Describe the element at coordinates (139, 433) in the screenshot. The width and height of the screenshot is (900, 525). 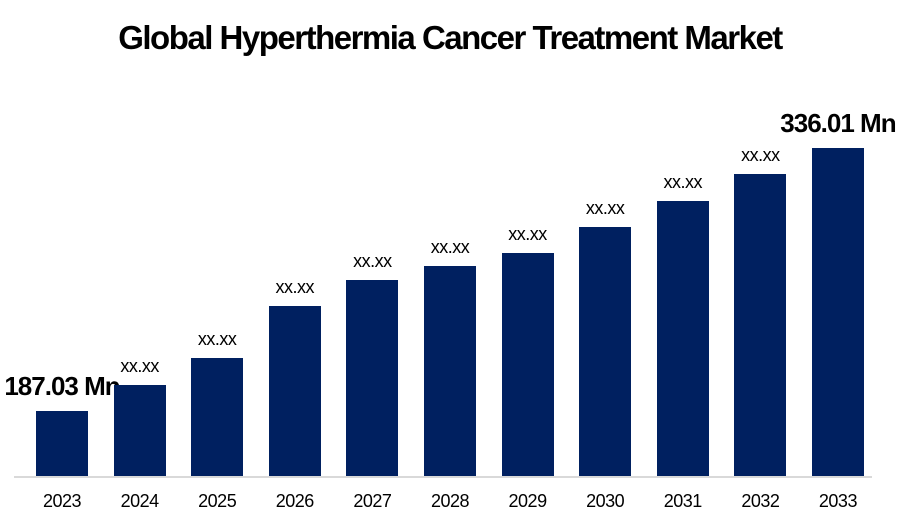
I see `bar-2024: xx.xx 2024` at that location.